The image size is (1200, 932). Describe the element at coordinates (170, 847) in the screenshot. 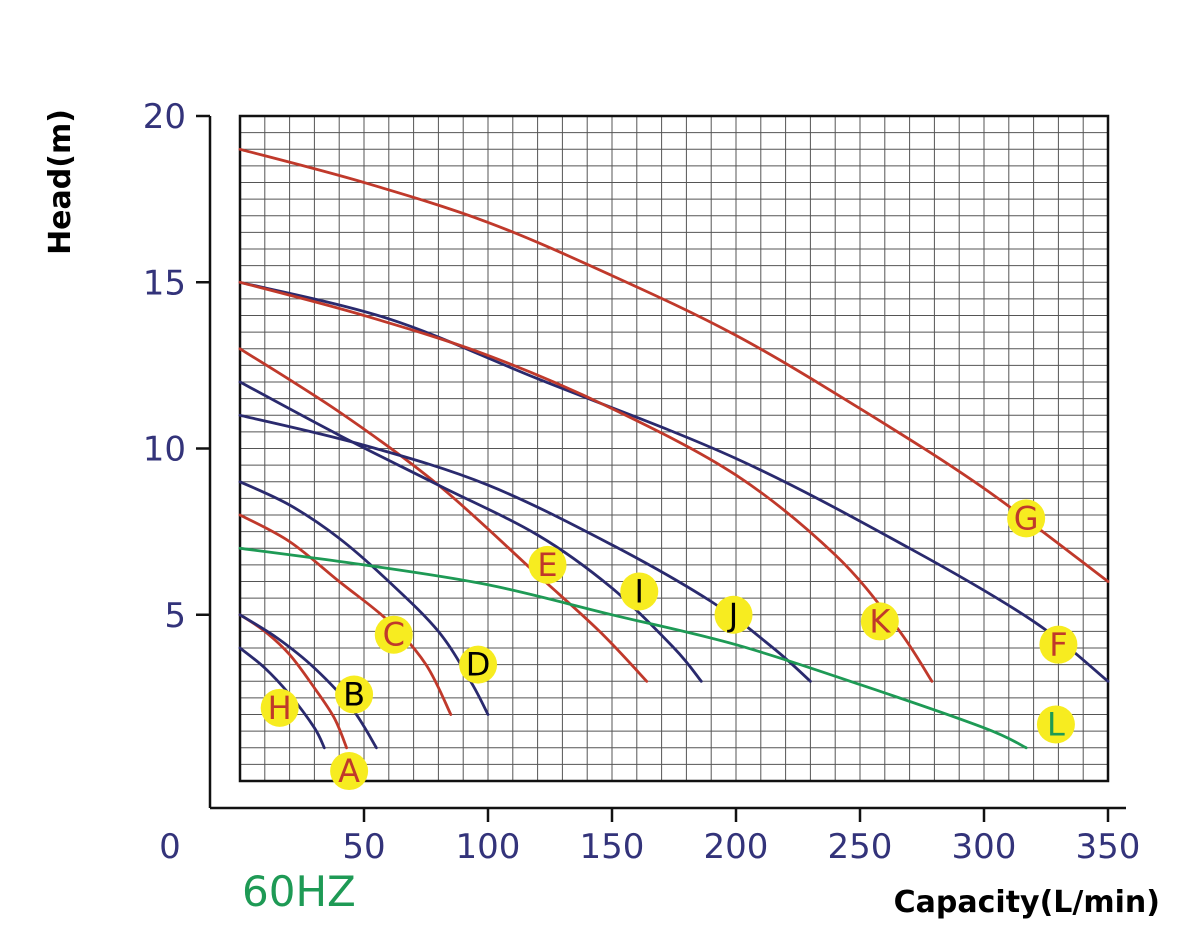

I see `x-tick-label: 0` at that location.